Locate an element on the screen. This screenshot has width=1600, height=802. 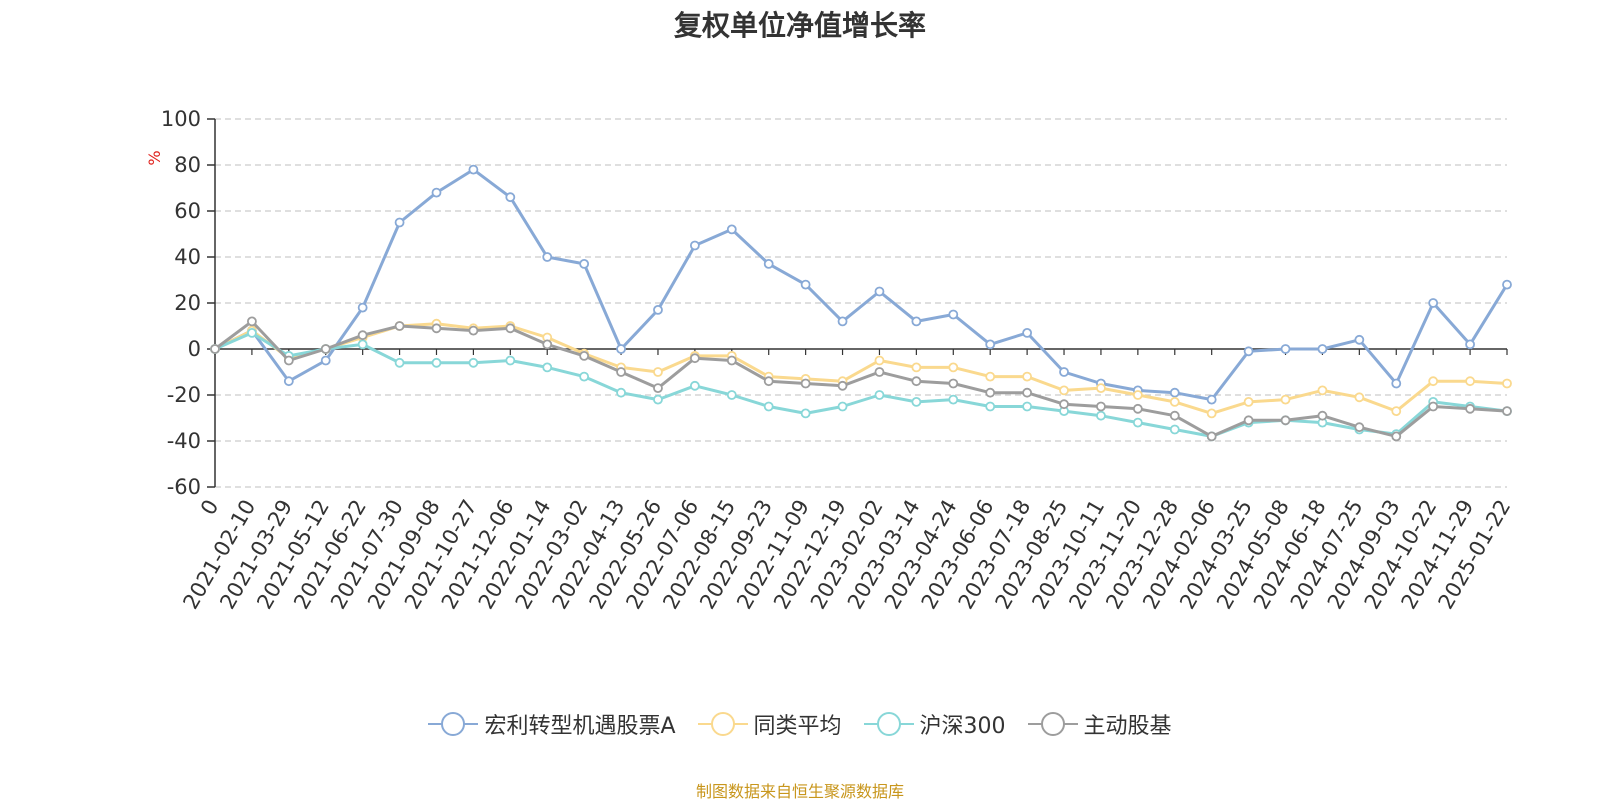
y-tick-label: -60 is located at coordinates (184, 487).